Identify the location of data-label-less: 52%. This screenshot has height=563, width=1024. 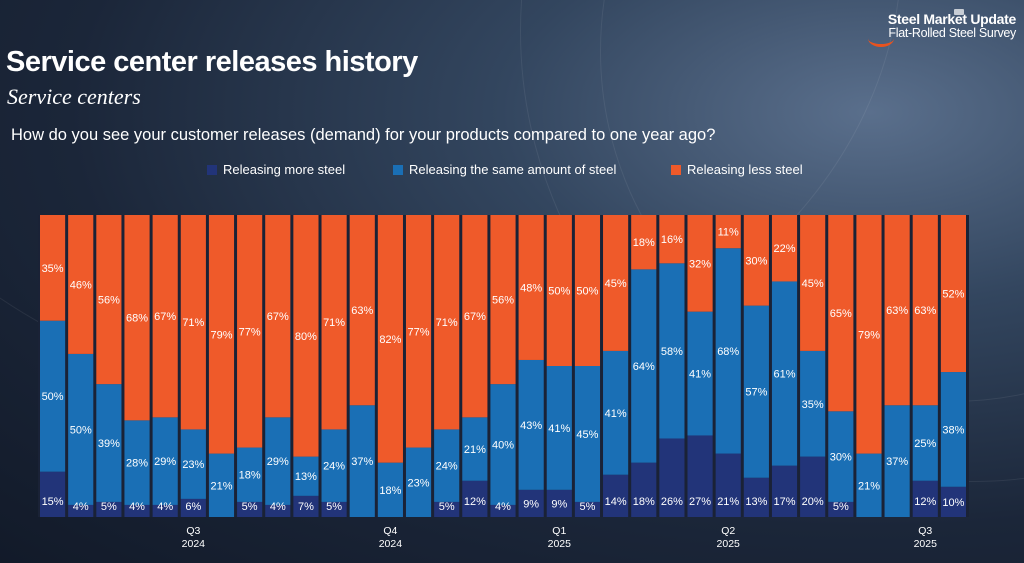
(953, 295).